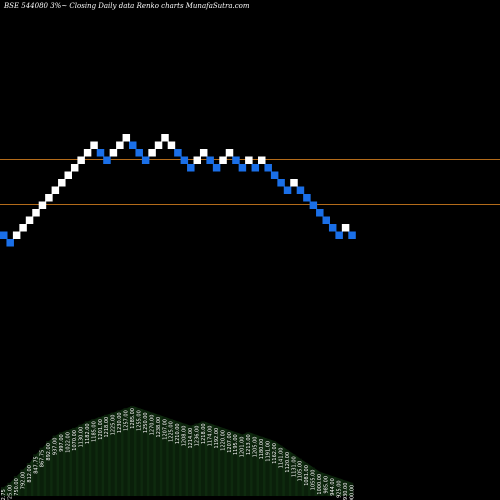 Image resolution: width=500 pixels, height=500 pixels. I want to click on volume-price-label: 1131.00, so click(294, 466).